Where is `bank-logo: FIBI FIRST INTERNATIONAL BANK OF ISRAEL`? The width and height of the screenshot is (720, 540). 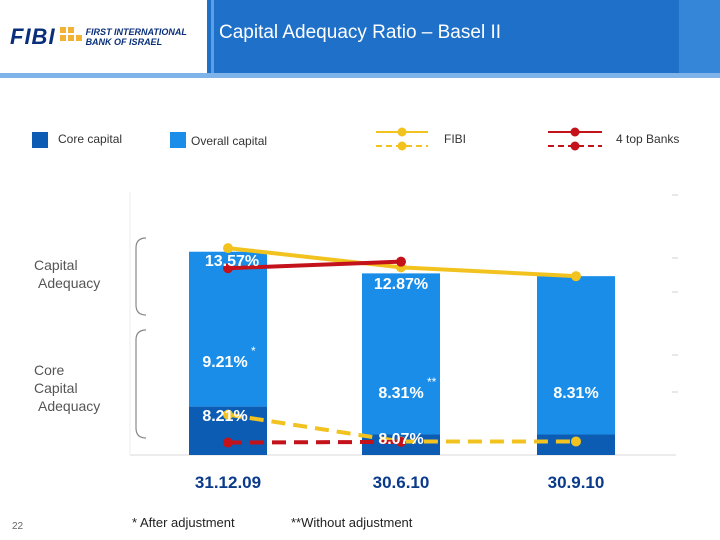 bank-logo: FIBI FIRST INTERNATIONAL BANK OF ISRAEL is located at coordinates (98, 37).